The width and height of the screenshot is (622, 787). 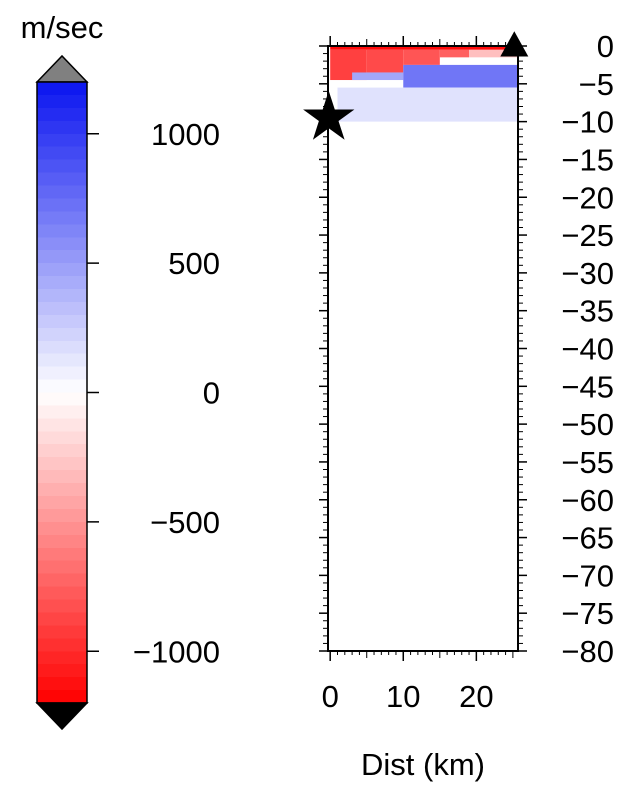 I want to click on y-tick-label: −50, so click(x=587, y=424).